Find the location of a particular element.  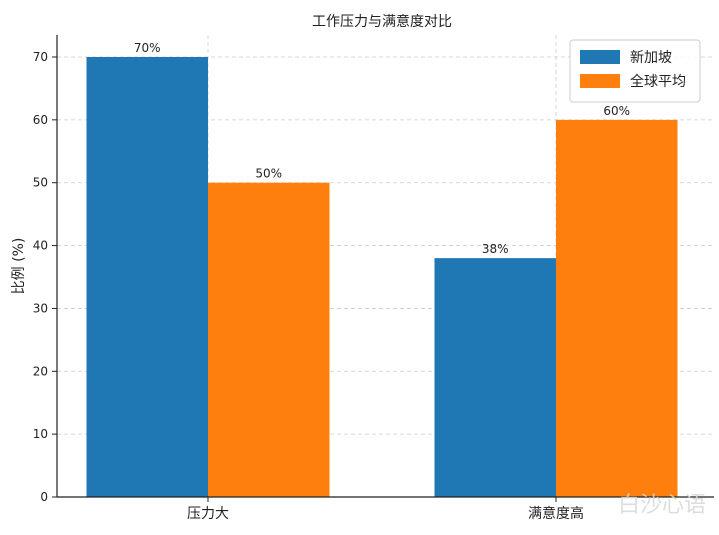

y-tick-label: 70 is located at coordinates (40, 57).